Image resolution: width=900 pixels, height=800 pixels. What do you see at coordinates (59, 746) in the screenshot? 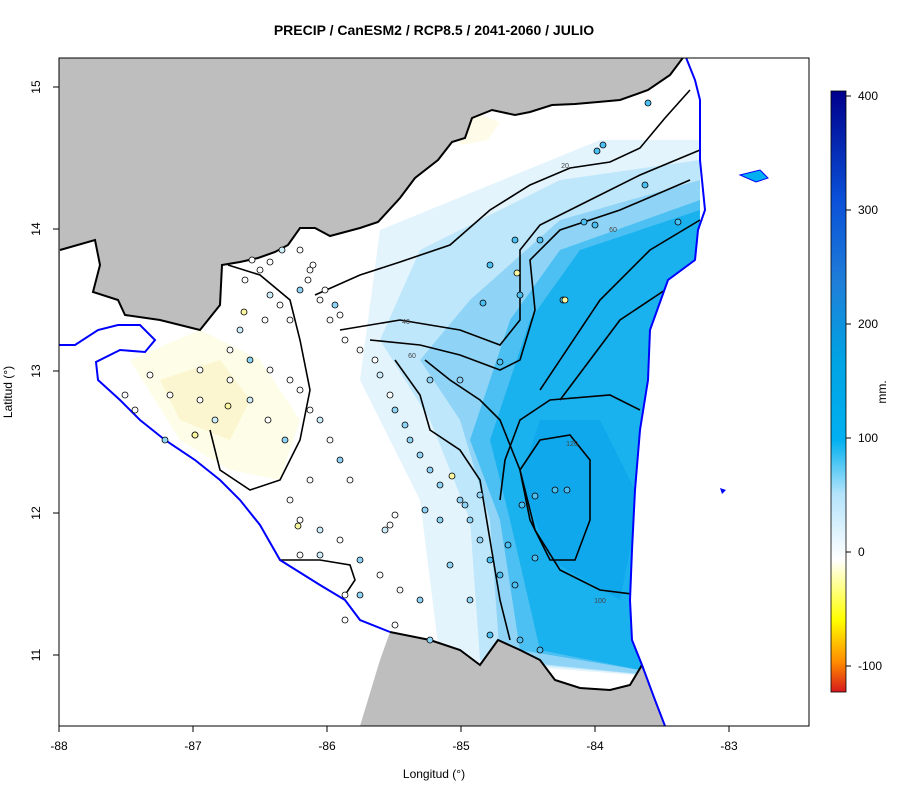
I see `x-tick-label: -88` at bounding box center [59, 746].